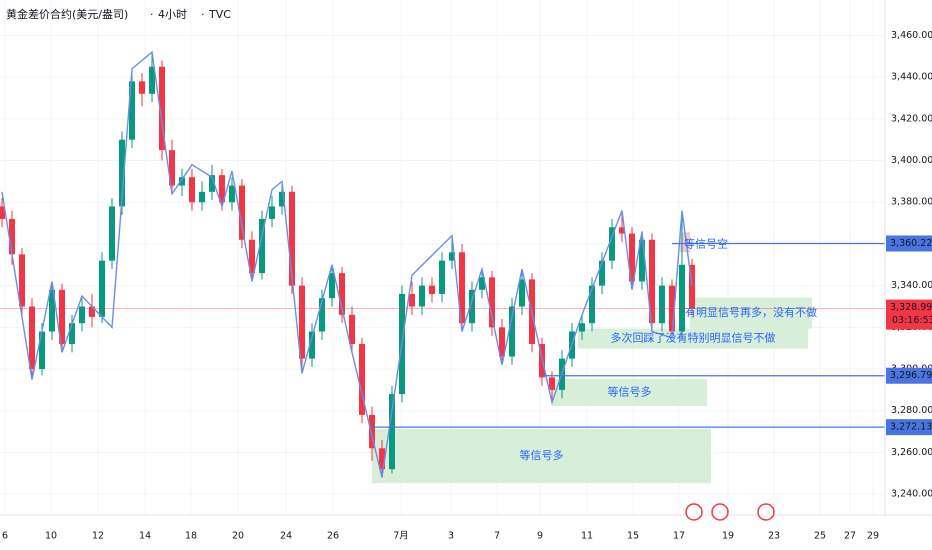 The width and height of the screenshot is (932, 550). I want to click on event-icons, so click(730, 512).